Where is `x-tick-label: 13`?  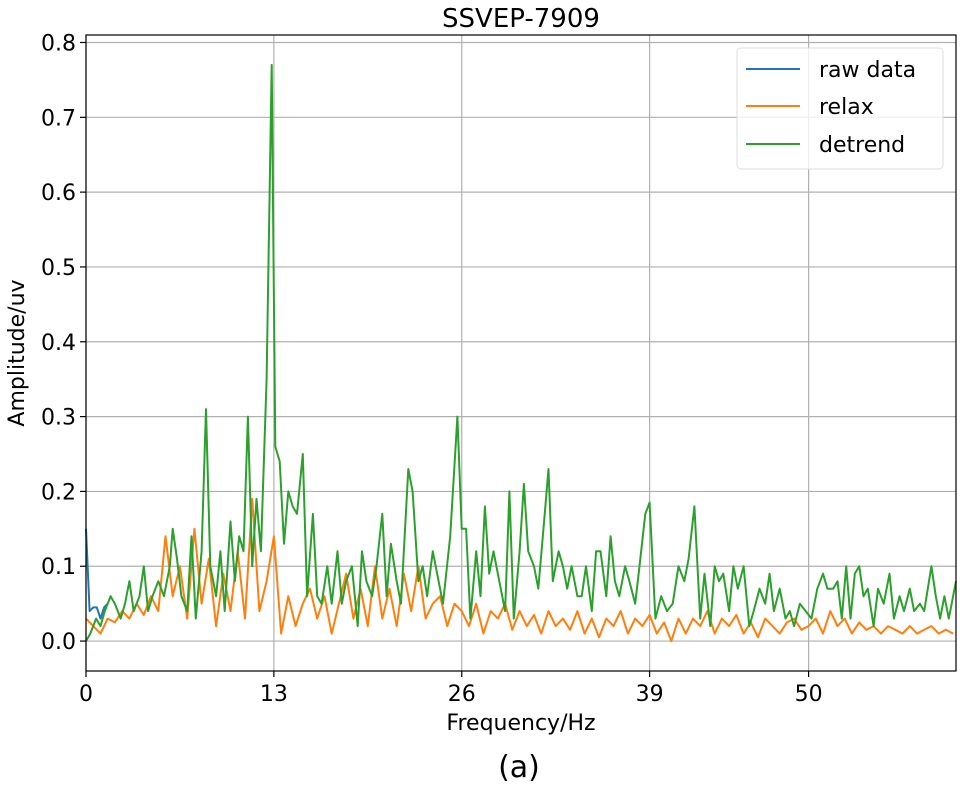 x-tick-label: 13 is located at coordinates (274, 694).